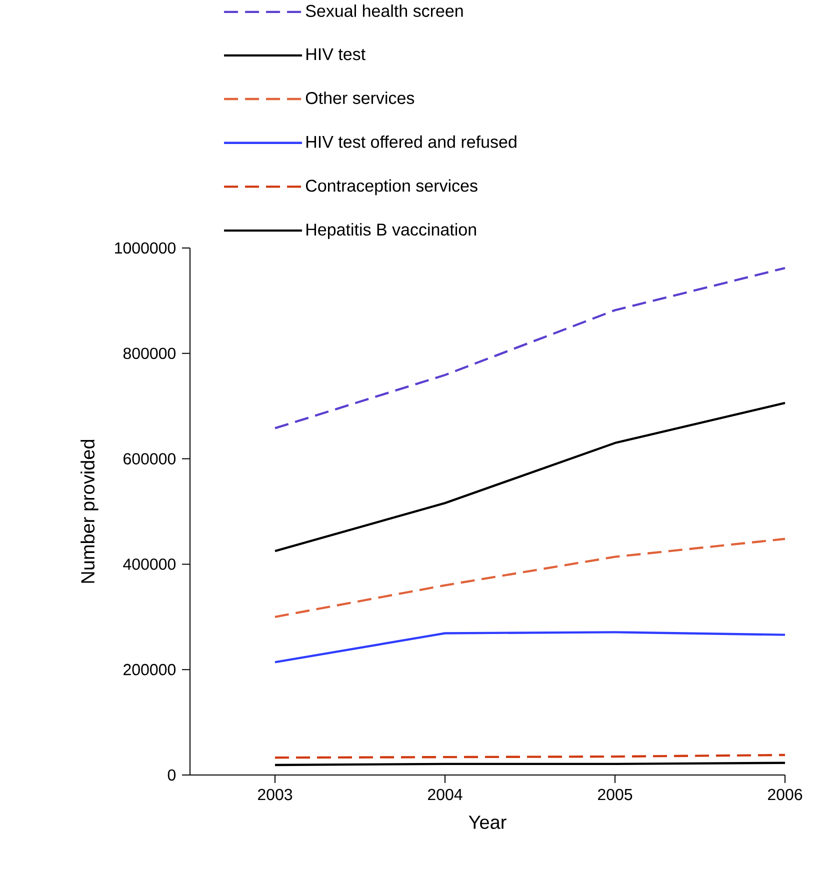  I want to click on y-tick-label: 600000, so click(150, 458).